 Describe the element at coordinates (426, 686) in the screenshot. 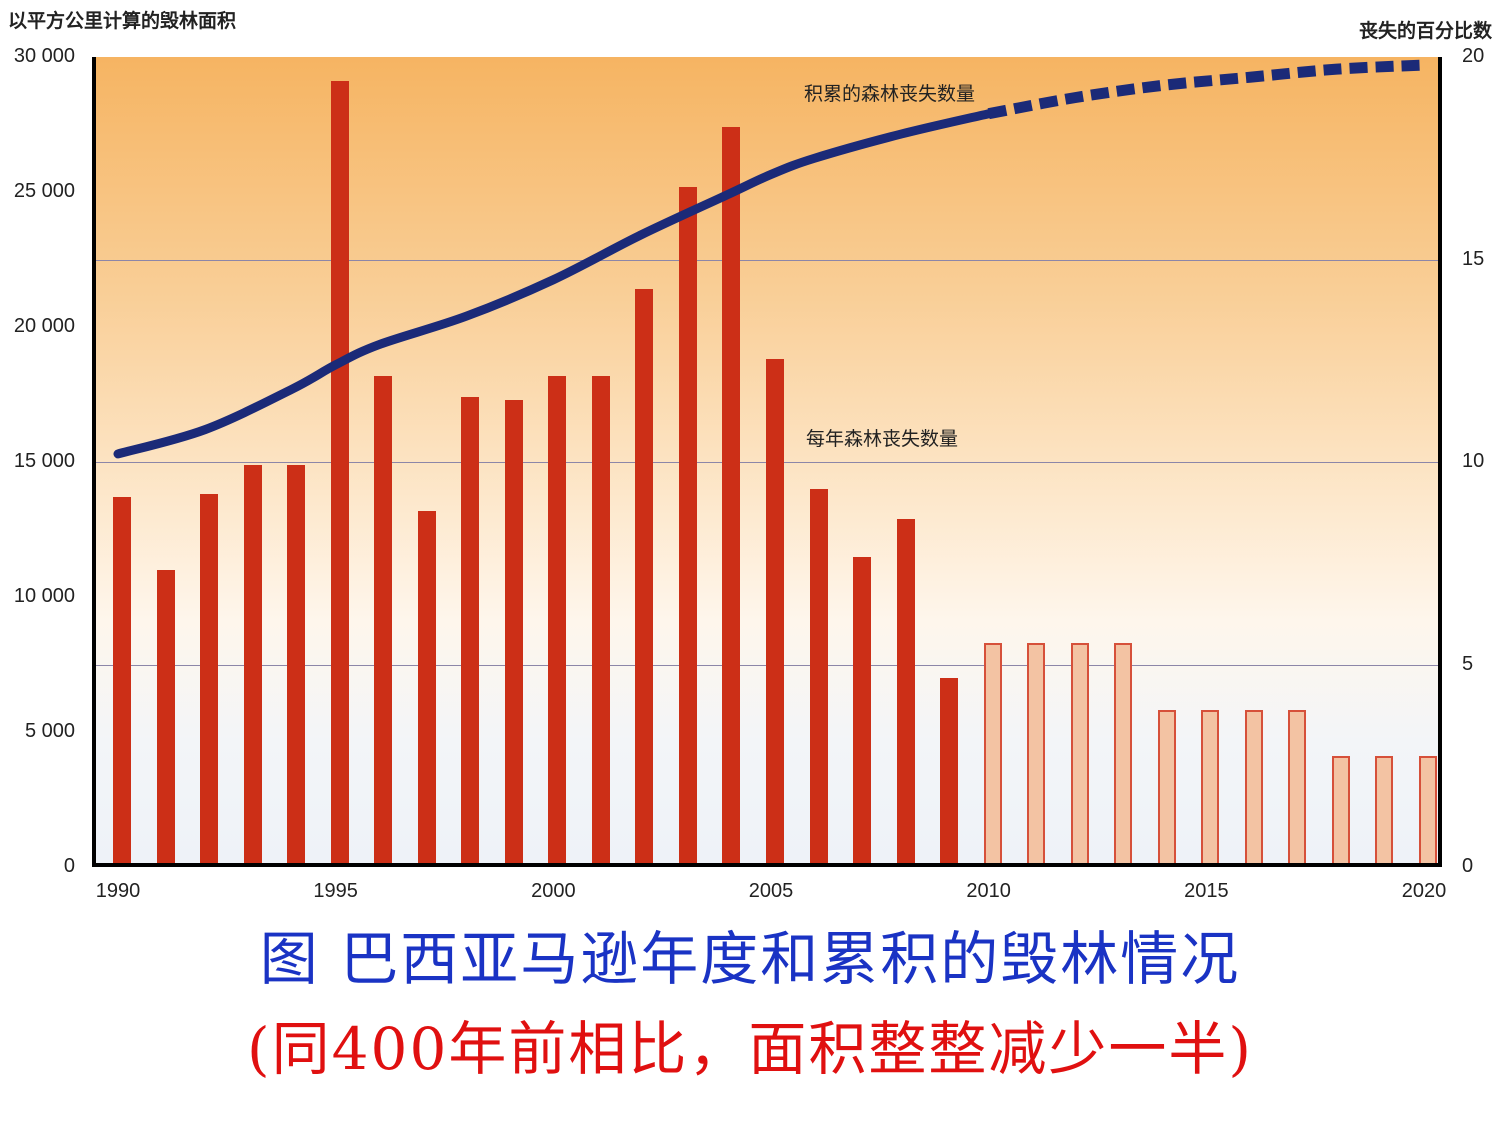

I see `bar-1997` at that location.